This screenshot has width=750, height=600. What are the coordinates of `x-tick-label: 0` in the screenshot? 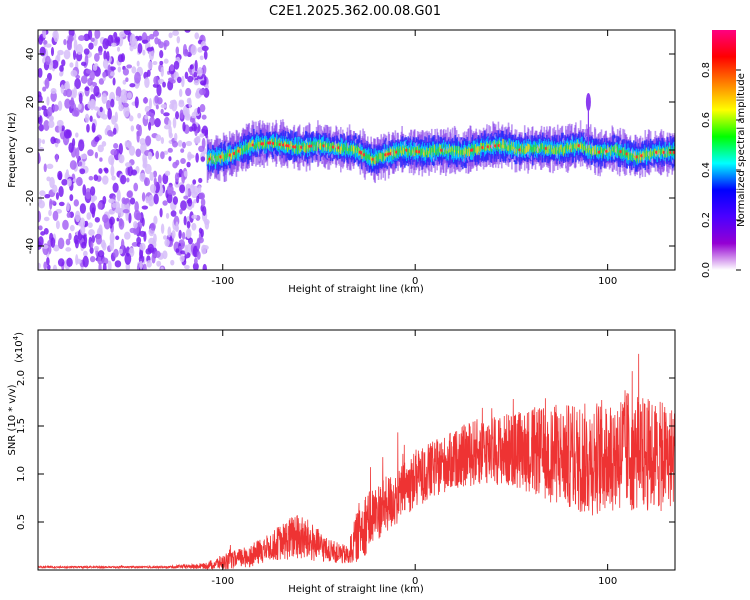 It's located at (415, 281).